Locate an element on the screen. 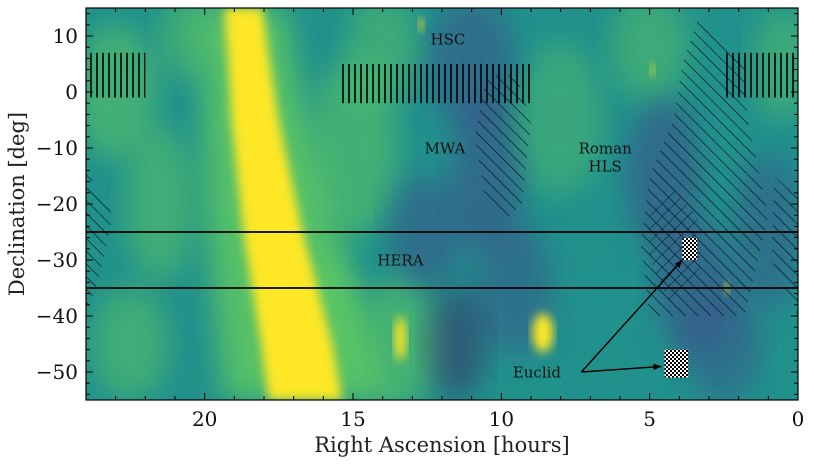 Image resolution: width=814 pixels, height=466 pixels. label-mwa: MWA is located at coordinates (445, 149).